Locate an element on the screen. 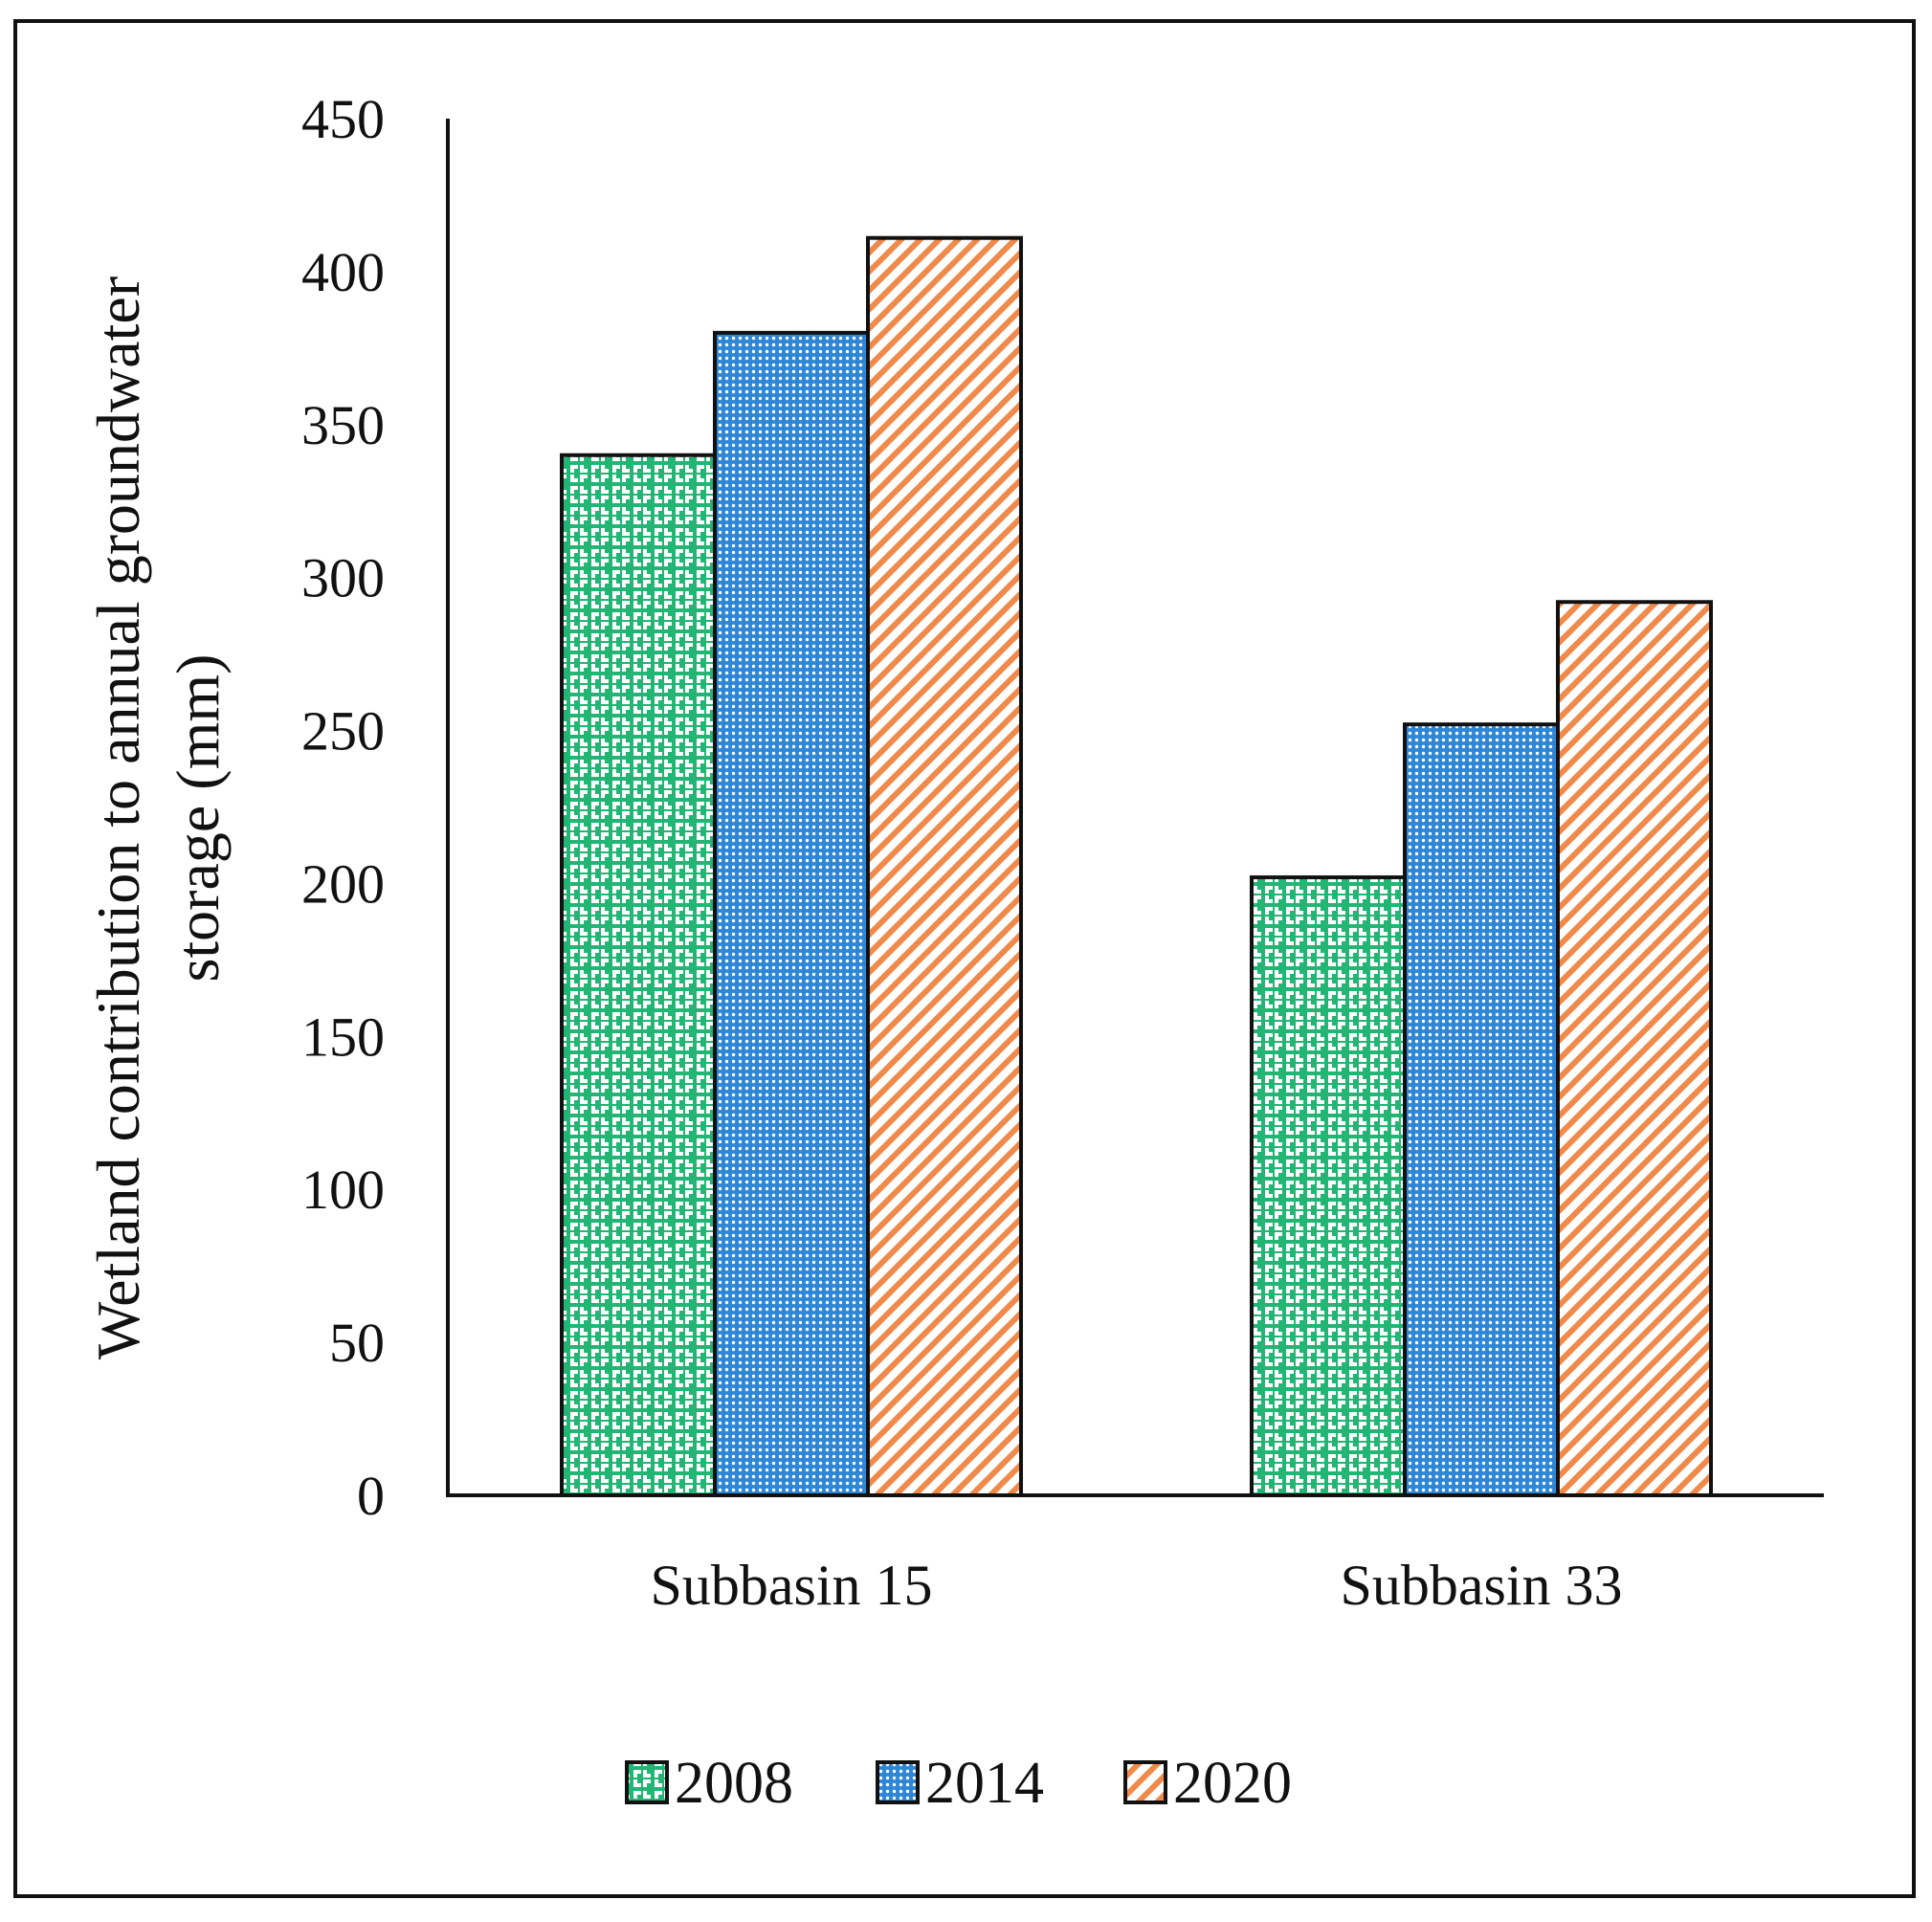  y-tick-label: 400 is located at coordinates (343, 272).